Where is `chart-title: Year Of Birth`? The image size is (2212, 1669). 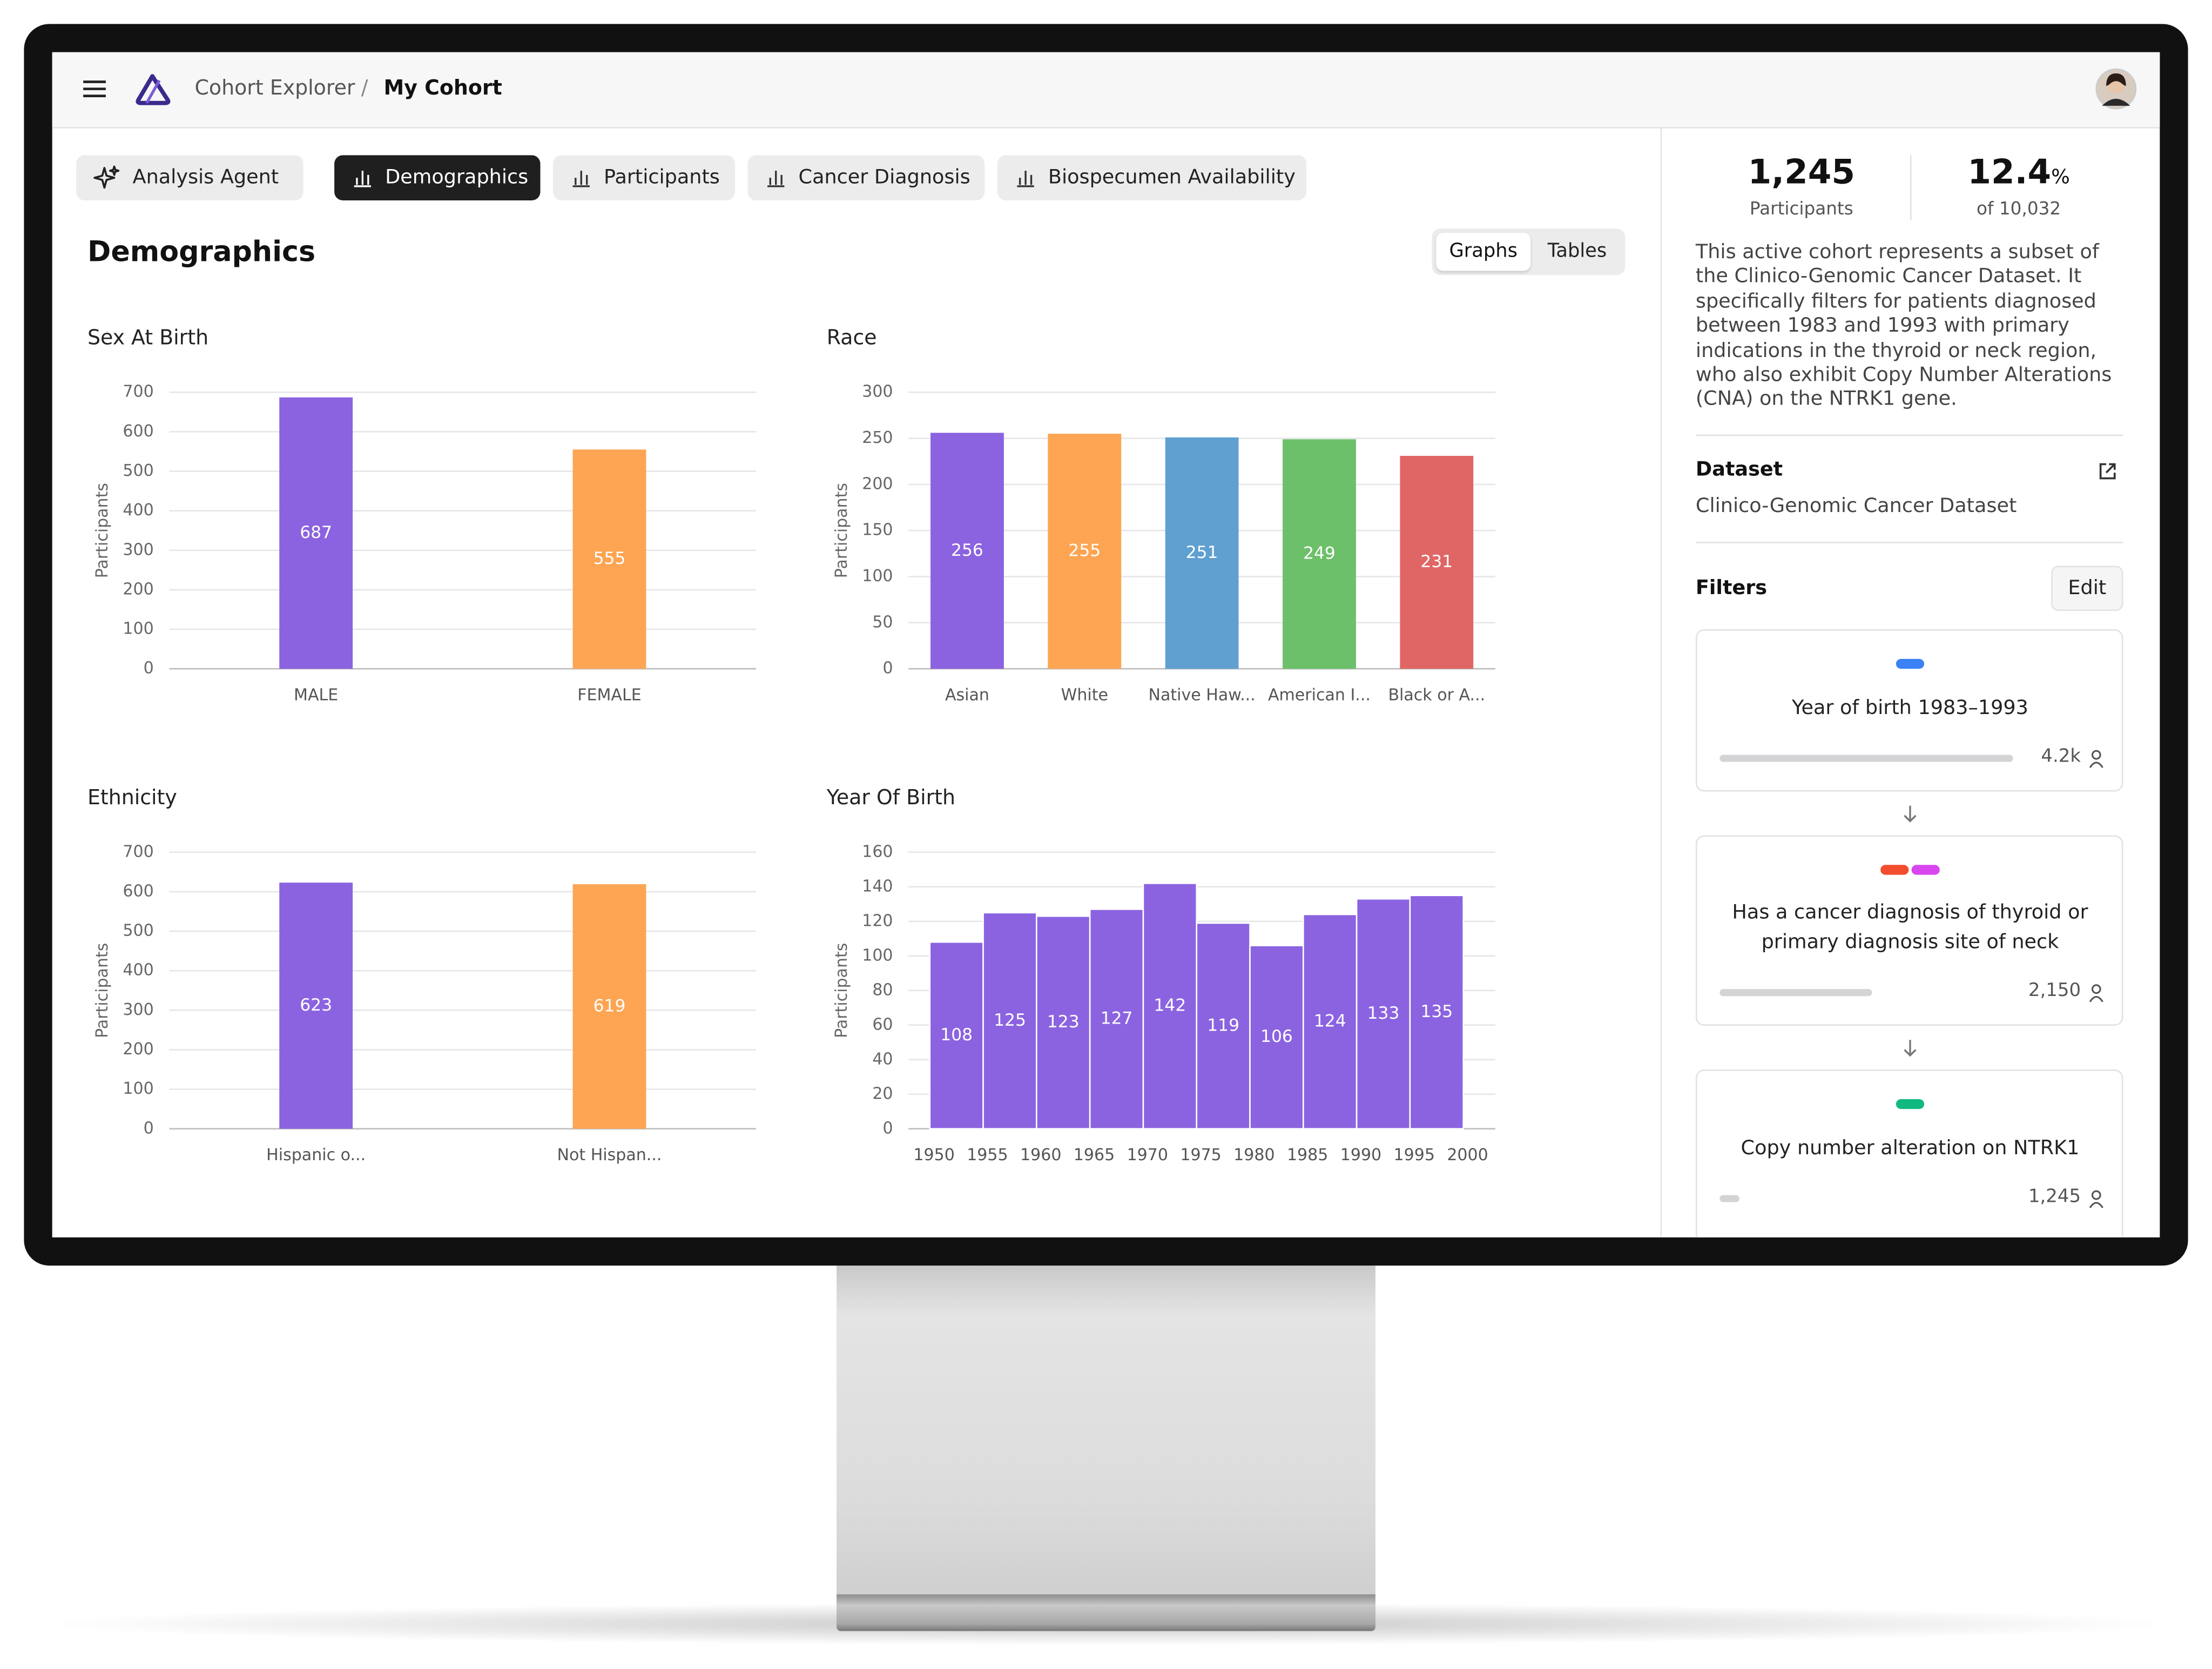 chart-title: Year Of Birth is located at coordinates (890, 797).